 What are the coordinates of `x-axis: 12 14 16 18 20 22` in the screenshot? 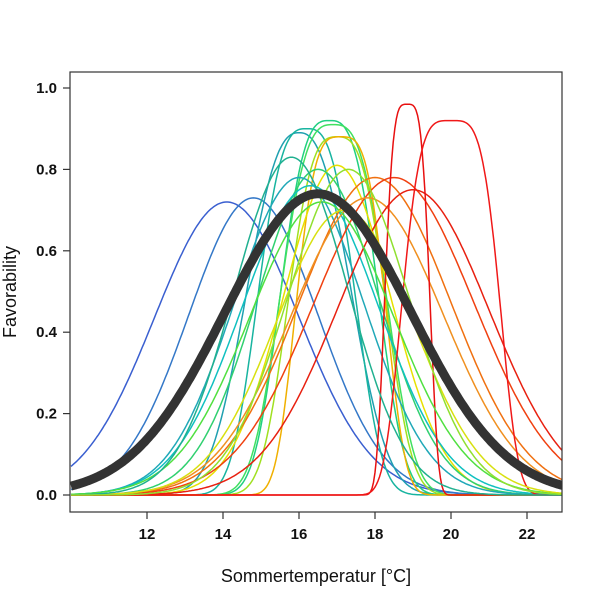 It's located at (337, 527).